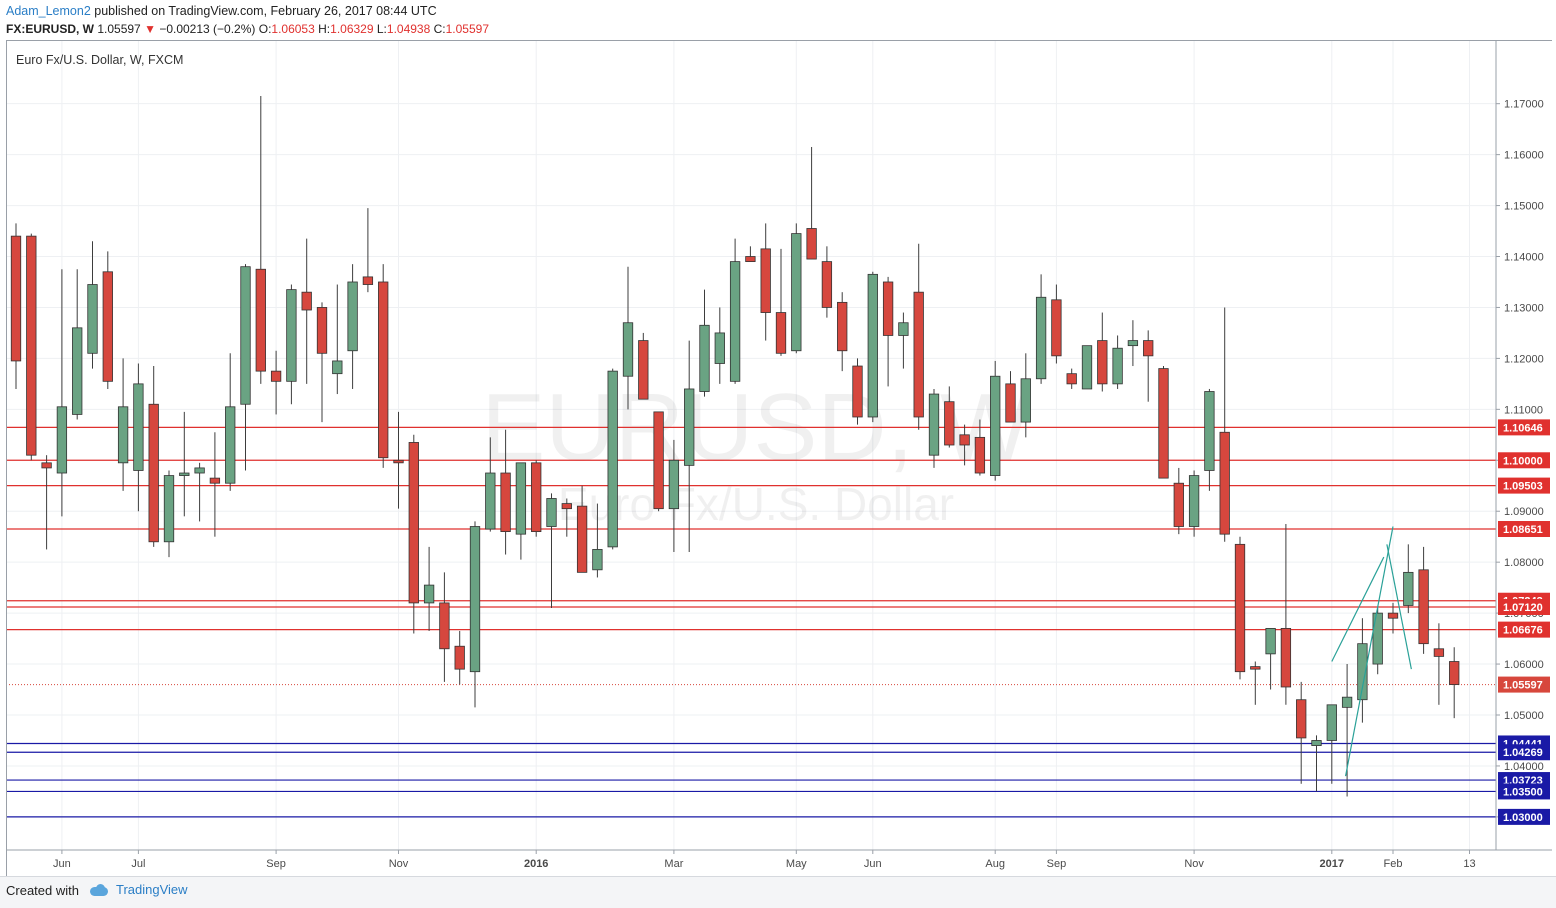 This screenshot has height=908, width=1556. Describe the element at coordinates (207, 29) in the screenshot. I see `price-change: −0.00213 (−0.2%)` at that location.